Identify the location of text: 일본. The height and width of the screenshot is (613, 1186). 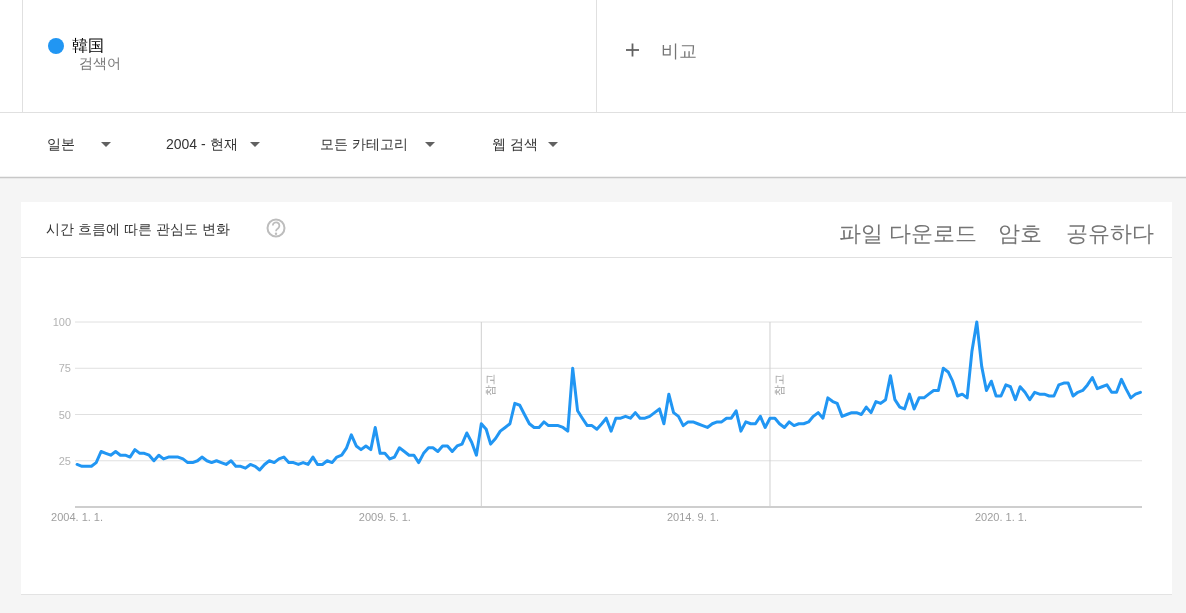
(61, 144).